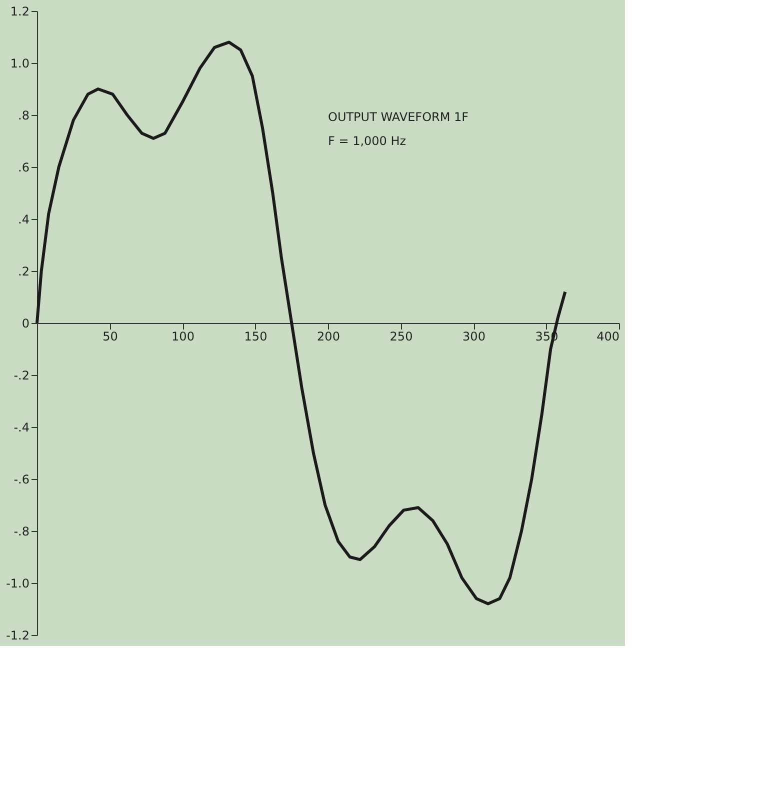 This screenshot has height=804, width=765. Describe the element at coordinates (398, 117) in the screenshot. I see `annotation: OUTPUT WAVEFORM 1F` at that location.